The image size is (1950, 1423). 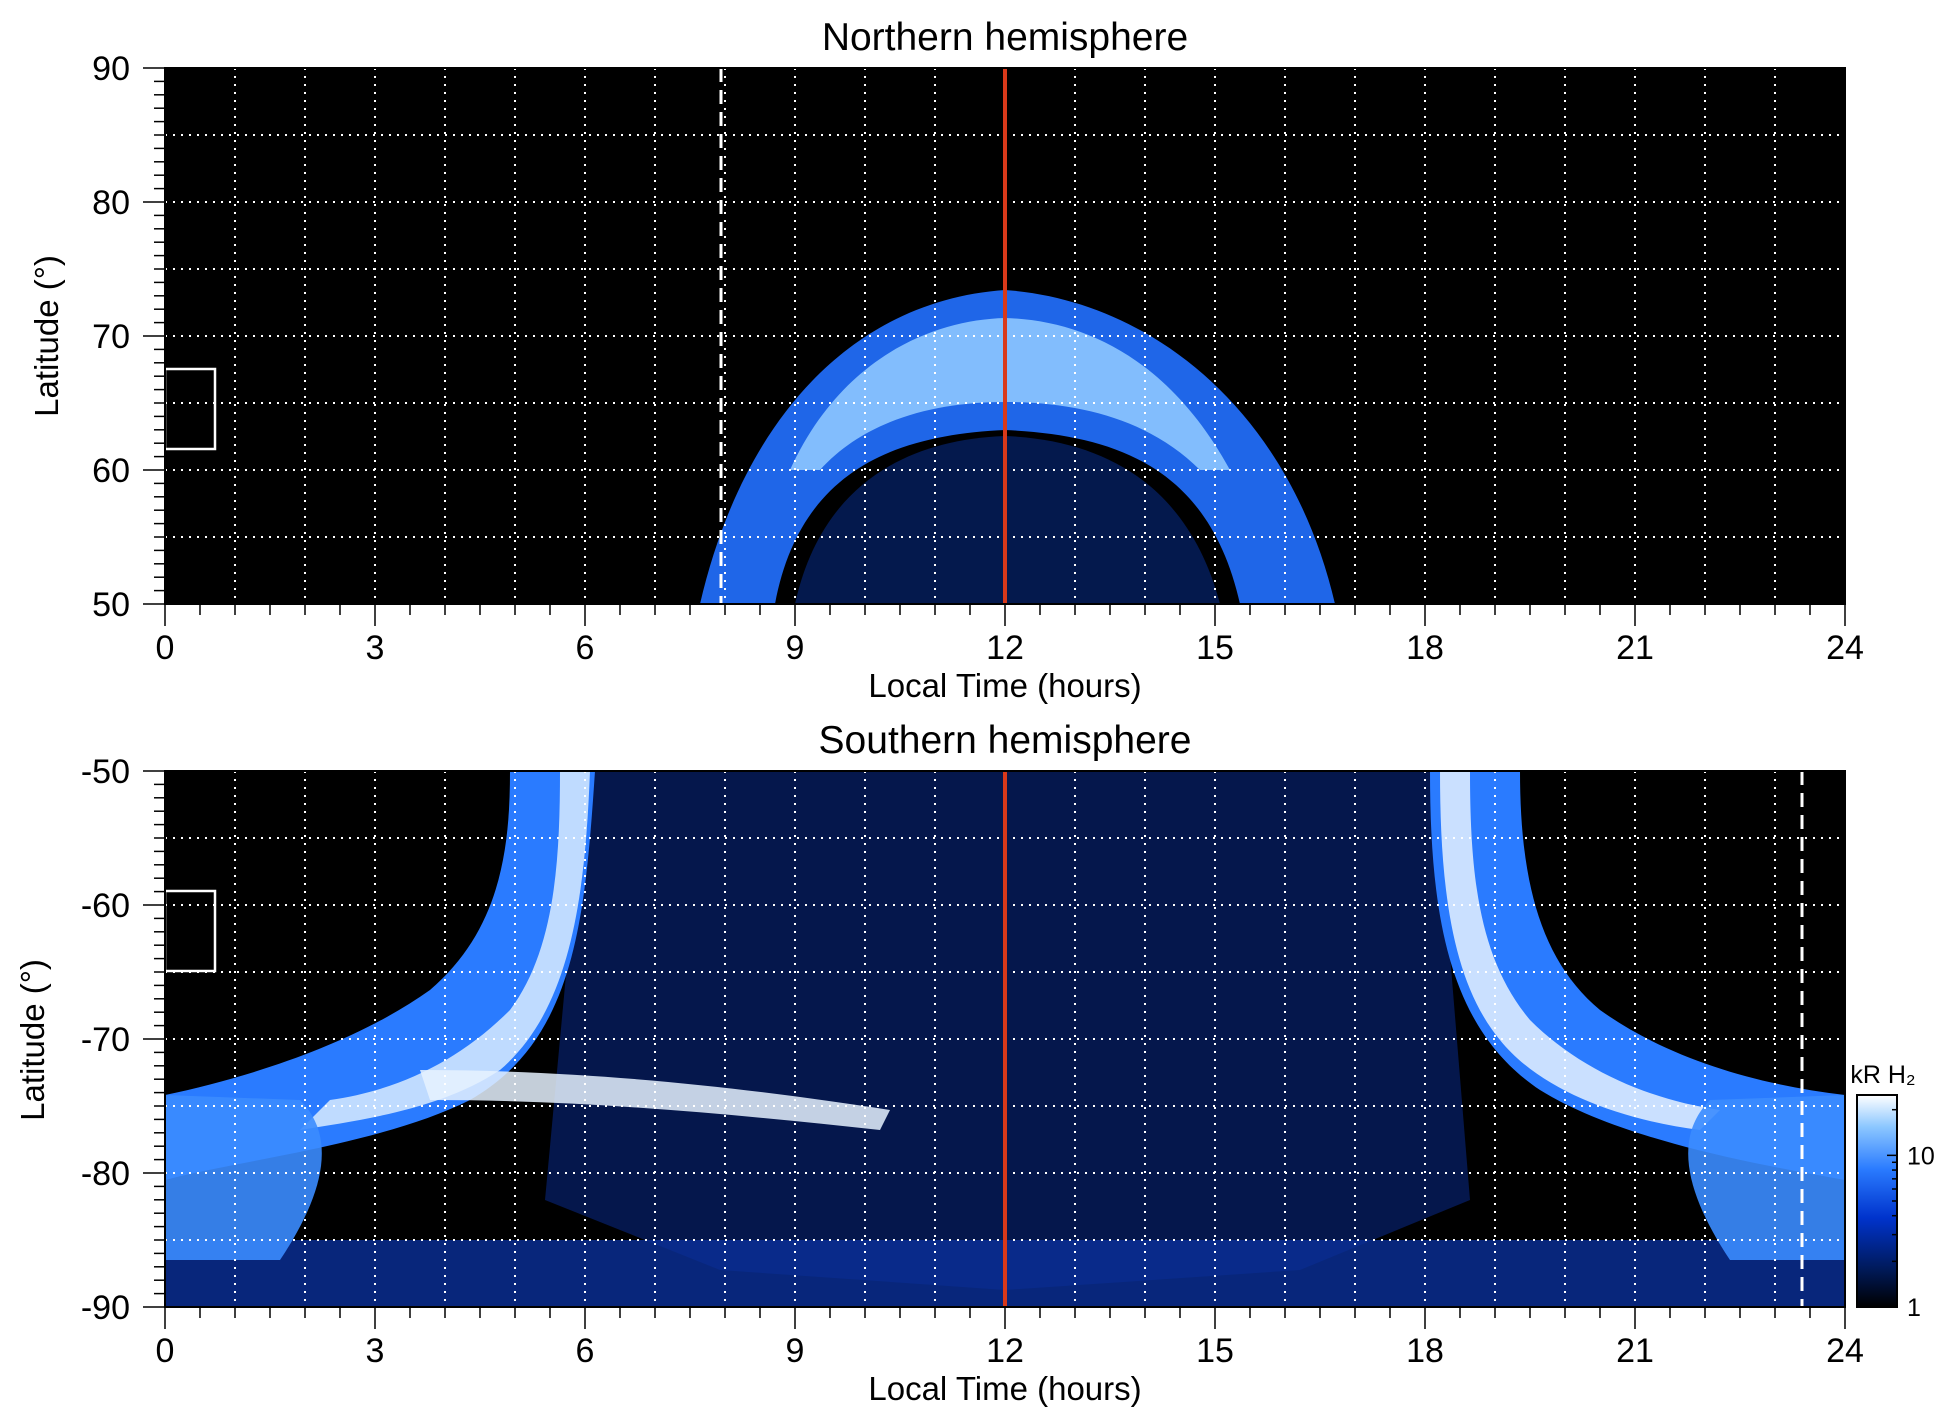 I want to click on y-tick-label: 50, so click(x=111, y=605).